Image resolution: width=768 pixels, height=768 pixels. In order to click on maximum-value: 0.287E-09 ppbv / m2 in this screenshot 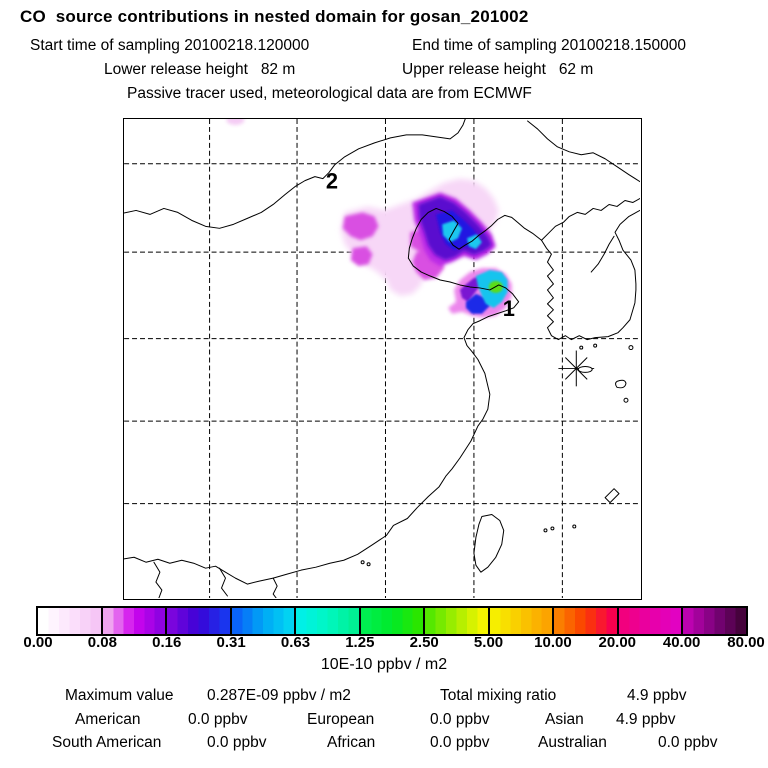, I will do `click(279, 695)`.